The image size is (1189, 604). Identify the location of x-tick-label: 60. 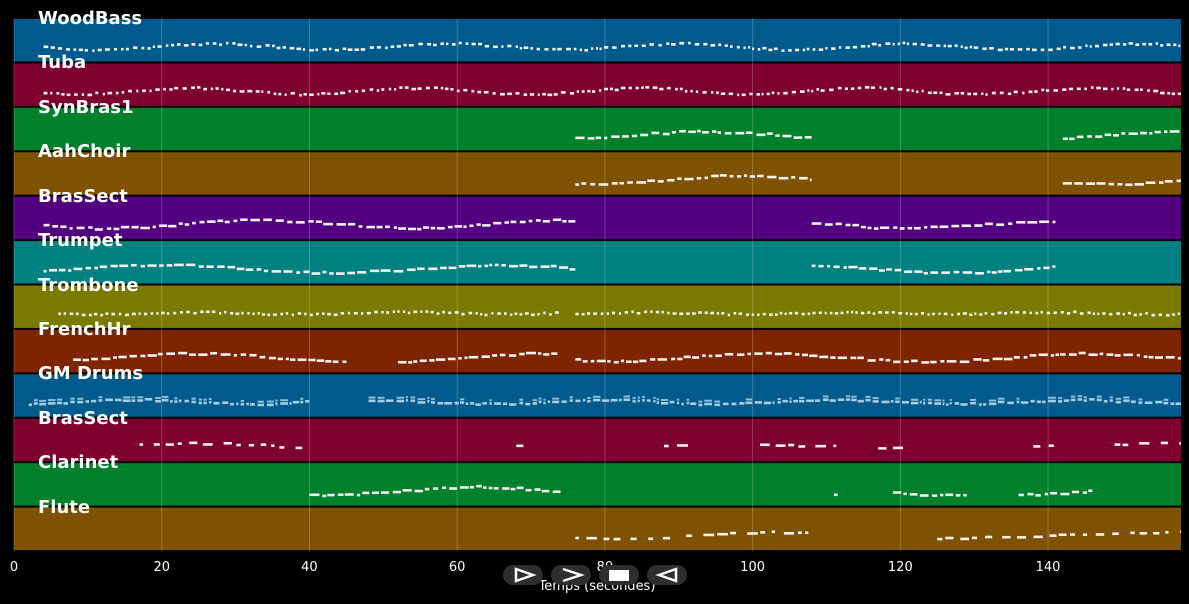
(457, 567).